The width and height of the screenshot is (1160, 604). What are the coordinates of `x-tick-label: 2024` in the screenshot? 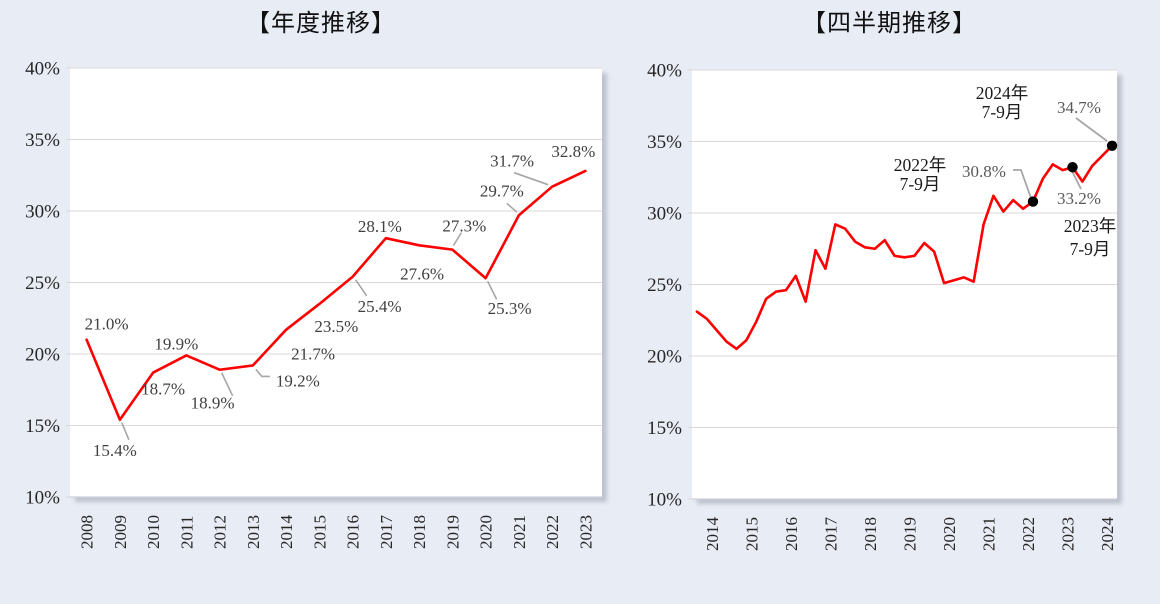 It's located at (1107, 534).